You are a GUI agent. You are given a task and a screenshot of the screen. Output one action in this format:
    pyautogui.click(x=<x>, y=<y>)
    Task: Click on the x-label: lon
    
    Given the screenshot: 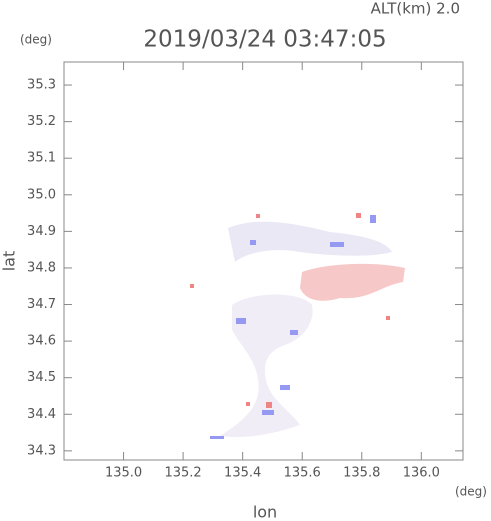 What is the action you would take?
    pyautogui.click(x=265, y=512)
    